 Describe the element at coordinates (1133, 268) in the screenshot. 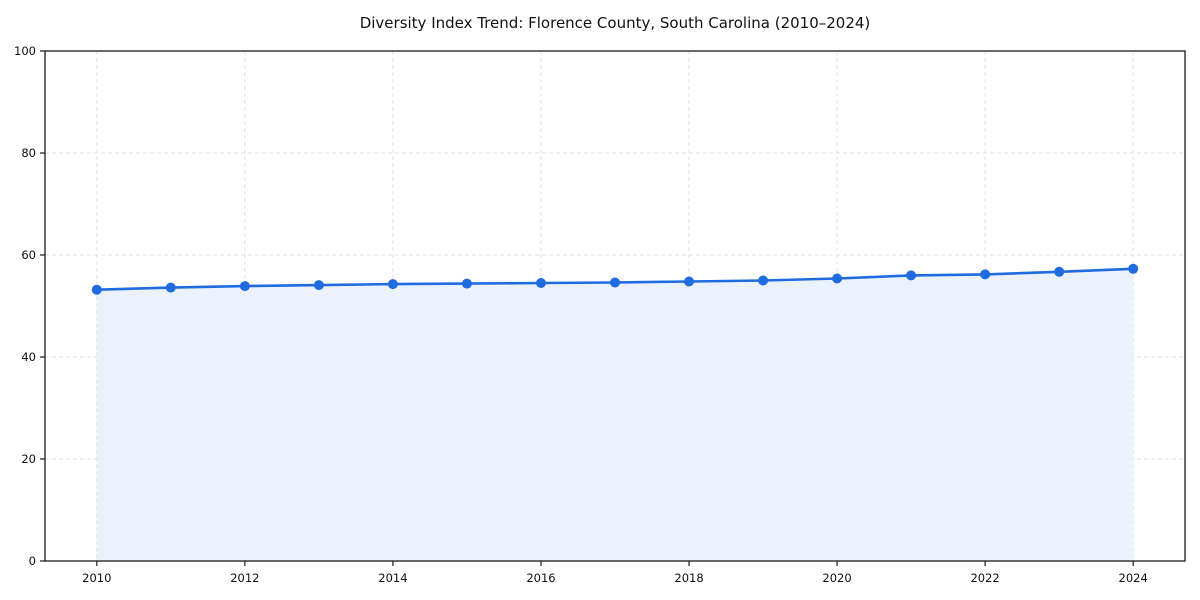

I see `data-point-2024` at that location.